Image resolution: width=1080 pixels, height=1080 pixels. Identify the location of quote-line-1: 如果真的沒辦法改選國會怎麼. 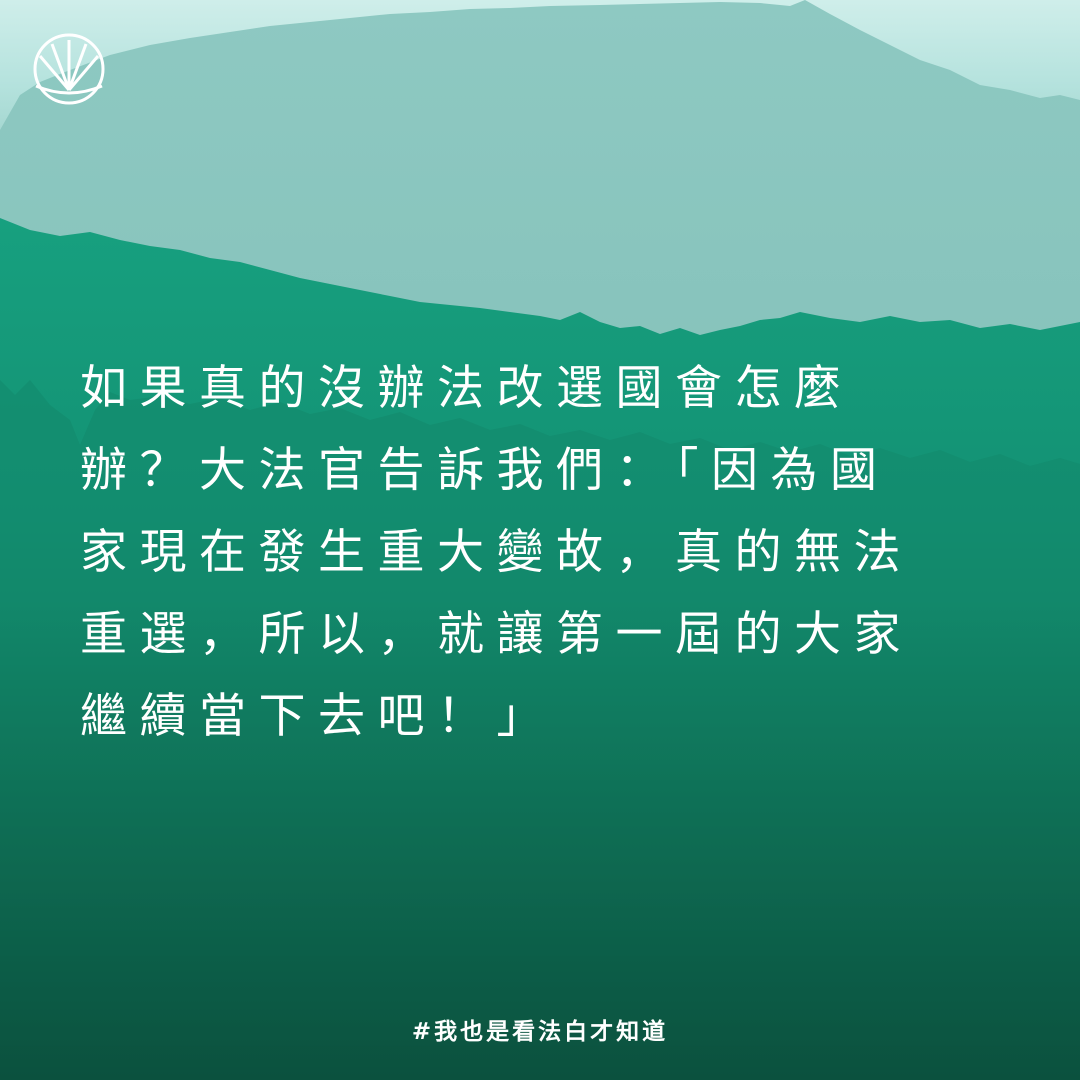
(467, 388).